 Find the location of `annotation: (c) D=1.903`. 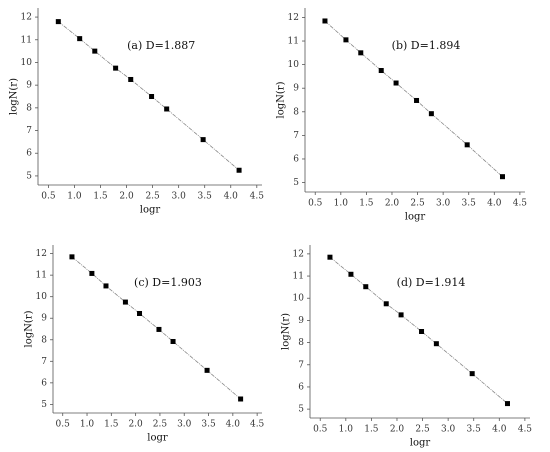

annotation: (c) D=1.903 is located at coordinates (168, 282).